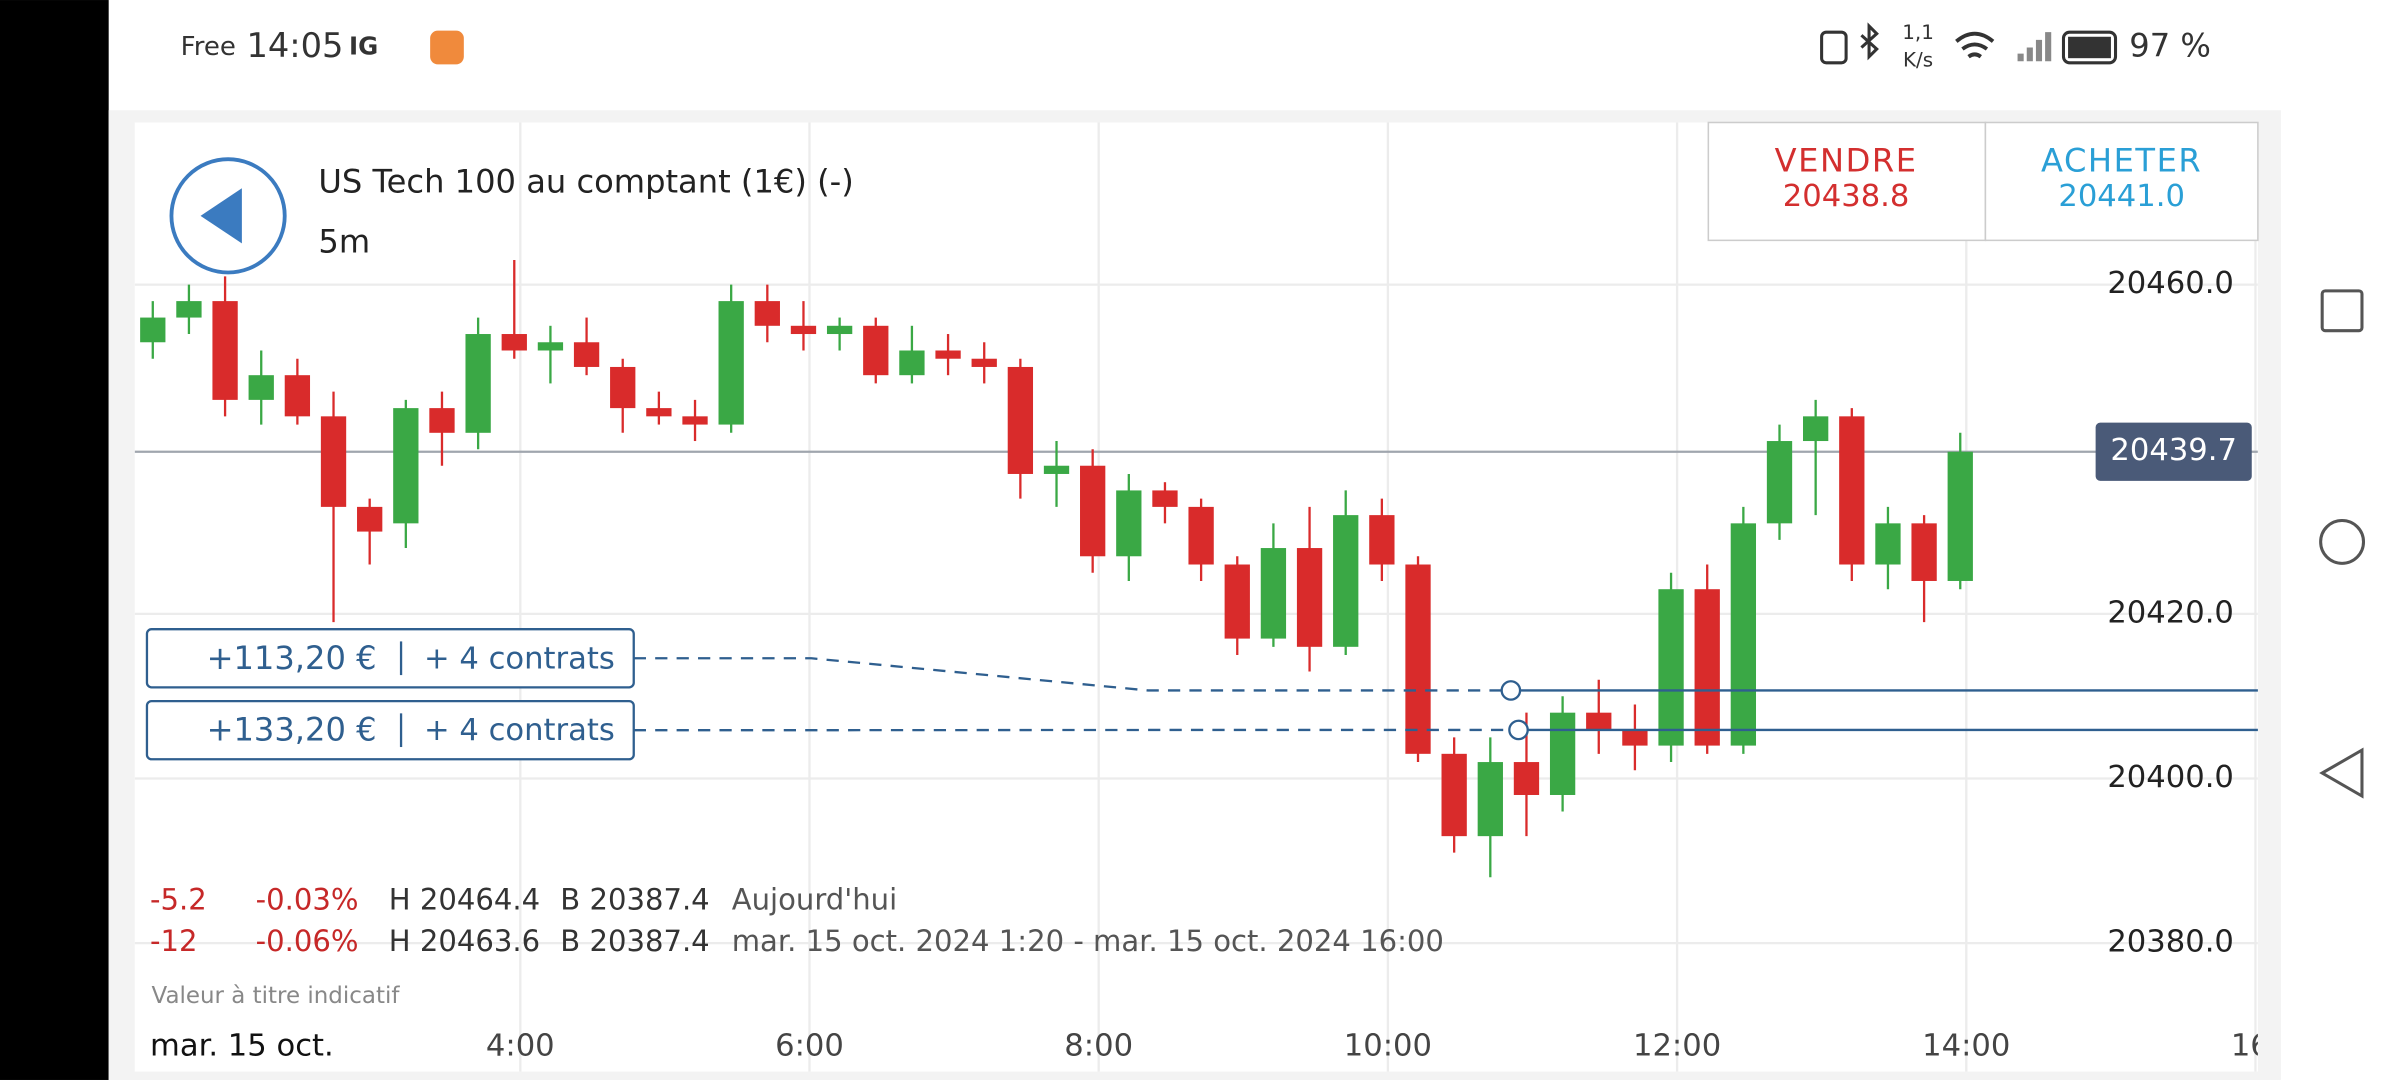  What do you see at coordinates (1974, 45) in the screenshot?
I see `wifi-icon` at bounding box center [1974, 45].